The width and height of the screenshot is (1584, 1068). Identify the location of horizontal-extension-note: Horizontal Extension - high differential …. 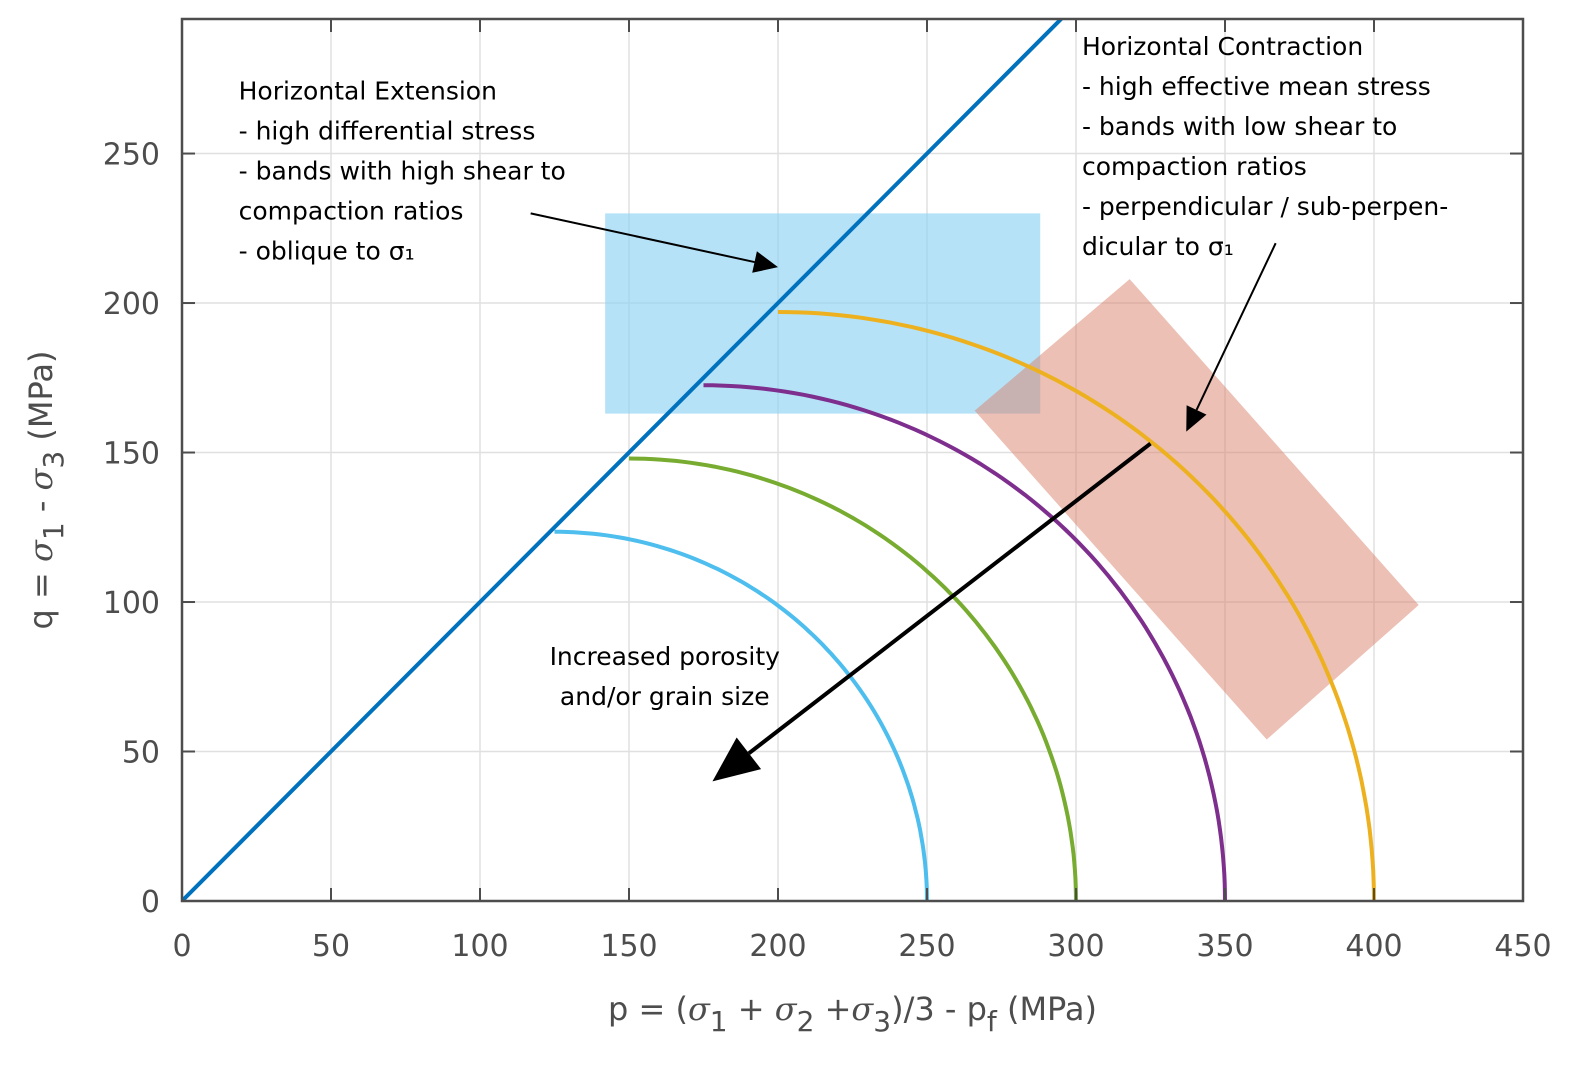
(402, 171).